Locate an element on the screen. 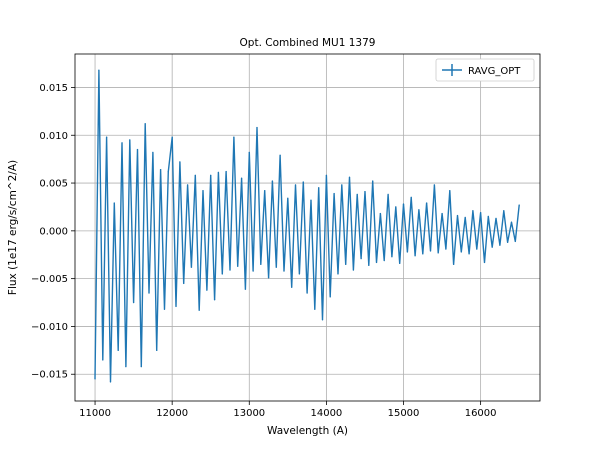 The width and height of the screenshot is (600, 454). chart-title: Opt. Combined MU1 1379 is located at coordinates (308, 43).